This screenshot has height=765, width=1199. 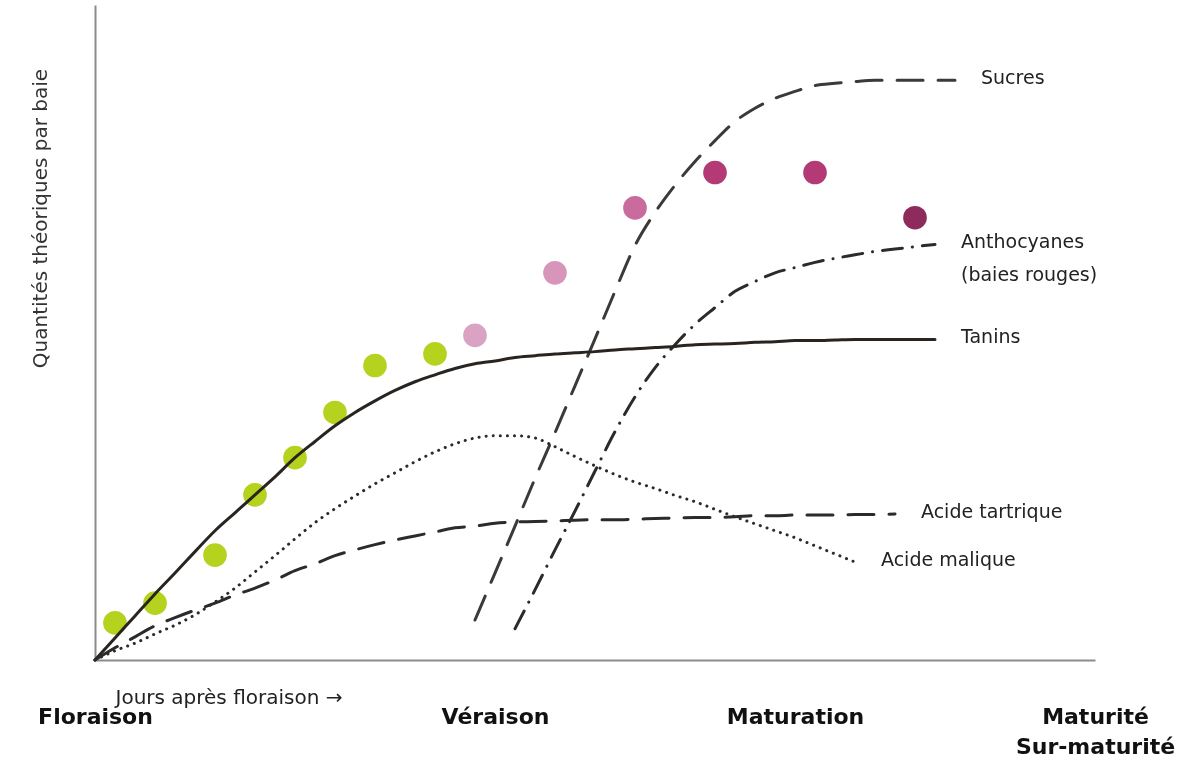 I want to click on y-axis-title: Quantités théoriques par baie, so click(x=39, y=218).